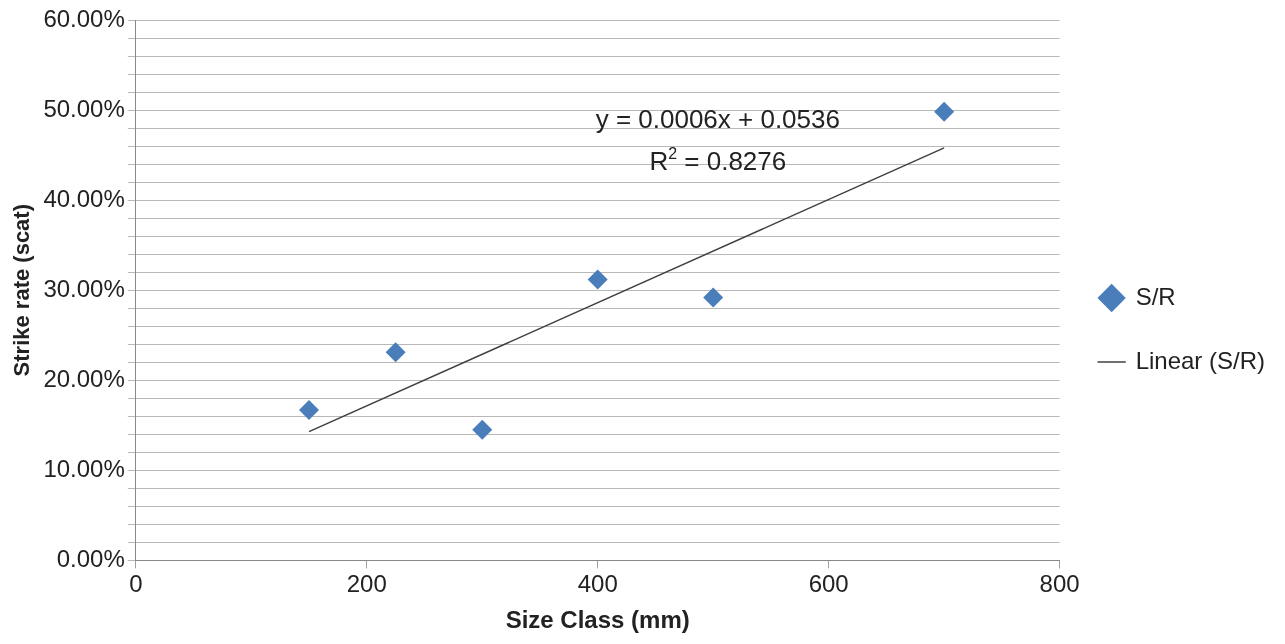 This screenshot has width=1285, height=644. I want to click on y-tick-label: 30.00%, so click(84, 288).